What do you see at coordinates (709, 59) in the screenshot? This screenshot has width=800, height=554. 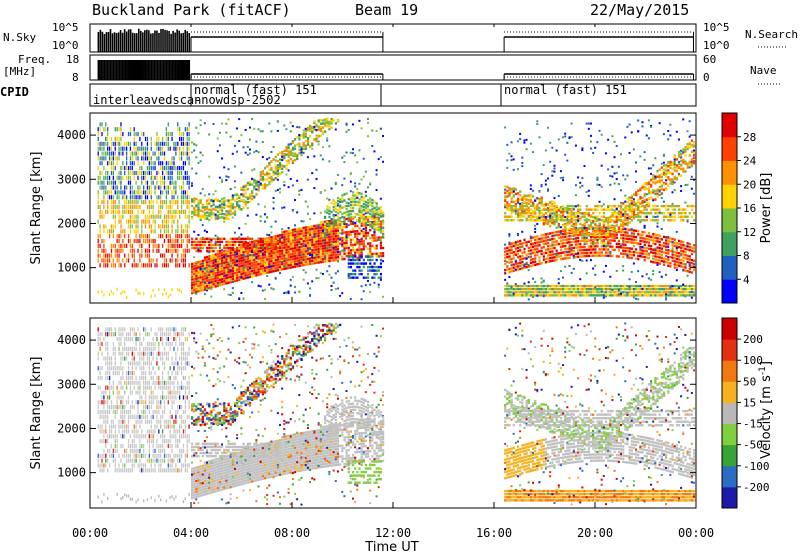 I see `nave-tick-top: 60` at bounding box center [709, 59].